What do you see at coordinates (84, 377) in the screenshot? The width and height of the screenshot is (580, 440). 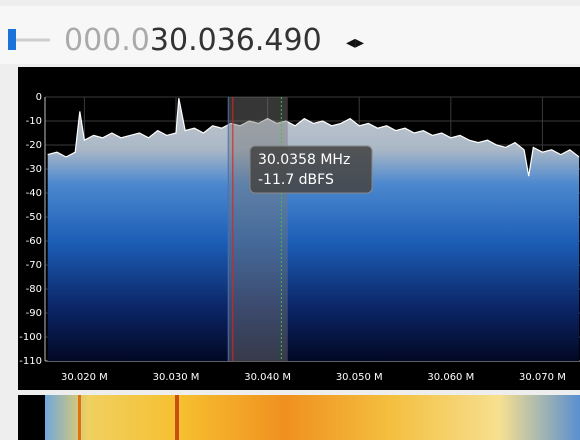 I see `x-tick-label: 30.020 M` at bounding box center [84, 377].